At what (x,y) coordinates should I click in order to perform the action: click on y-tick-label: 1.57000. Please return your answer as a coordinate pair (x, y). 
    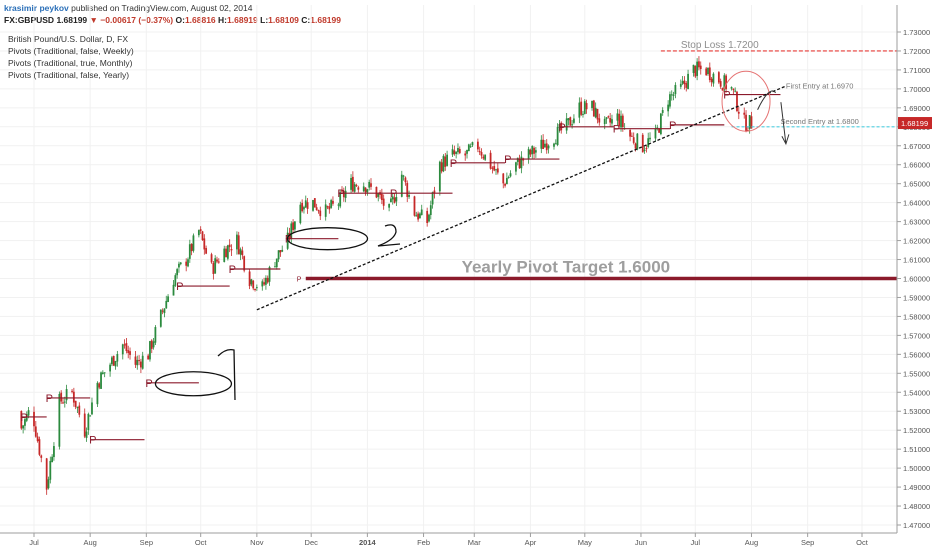
    Looking at the image, I should click on (916, 335).